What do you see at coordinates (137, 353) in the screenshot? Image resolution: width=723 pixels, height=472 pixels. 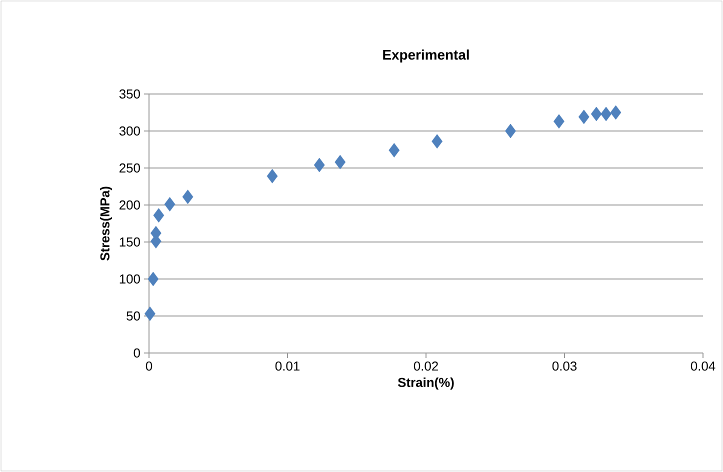 I see `y-tick-label: 0` at bounding box center [137, 353].